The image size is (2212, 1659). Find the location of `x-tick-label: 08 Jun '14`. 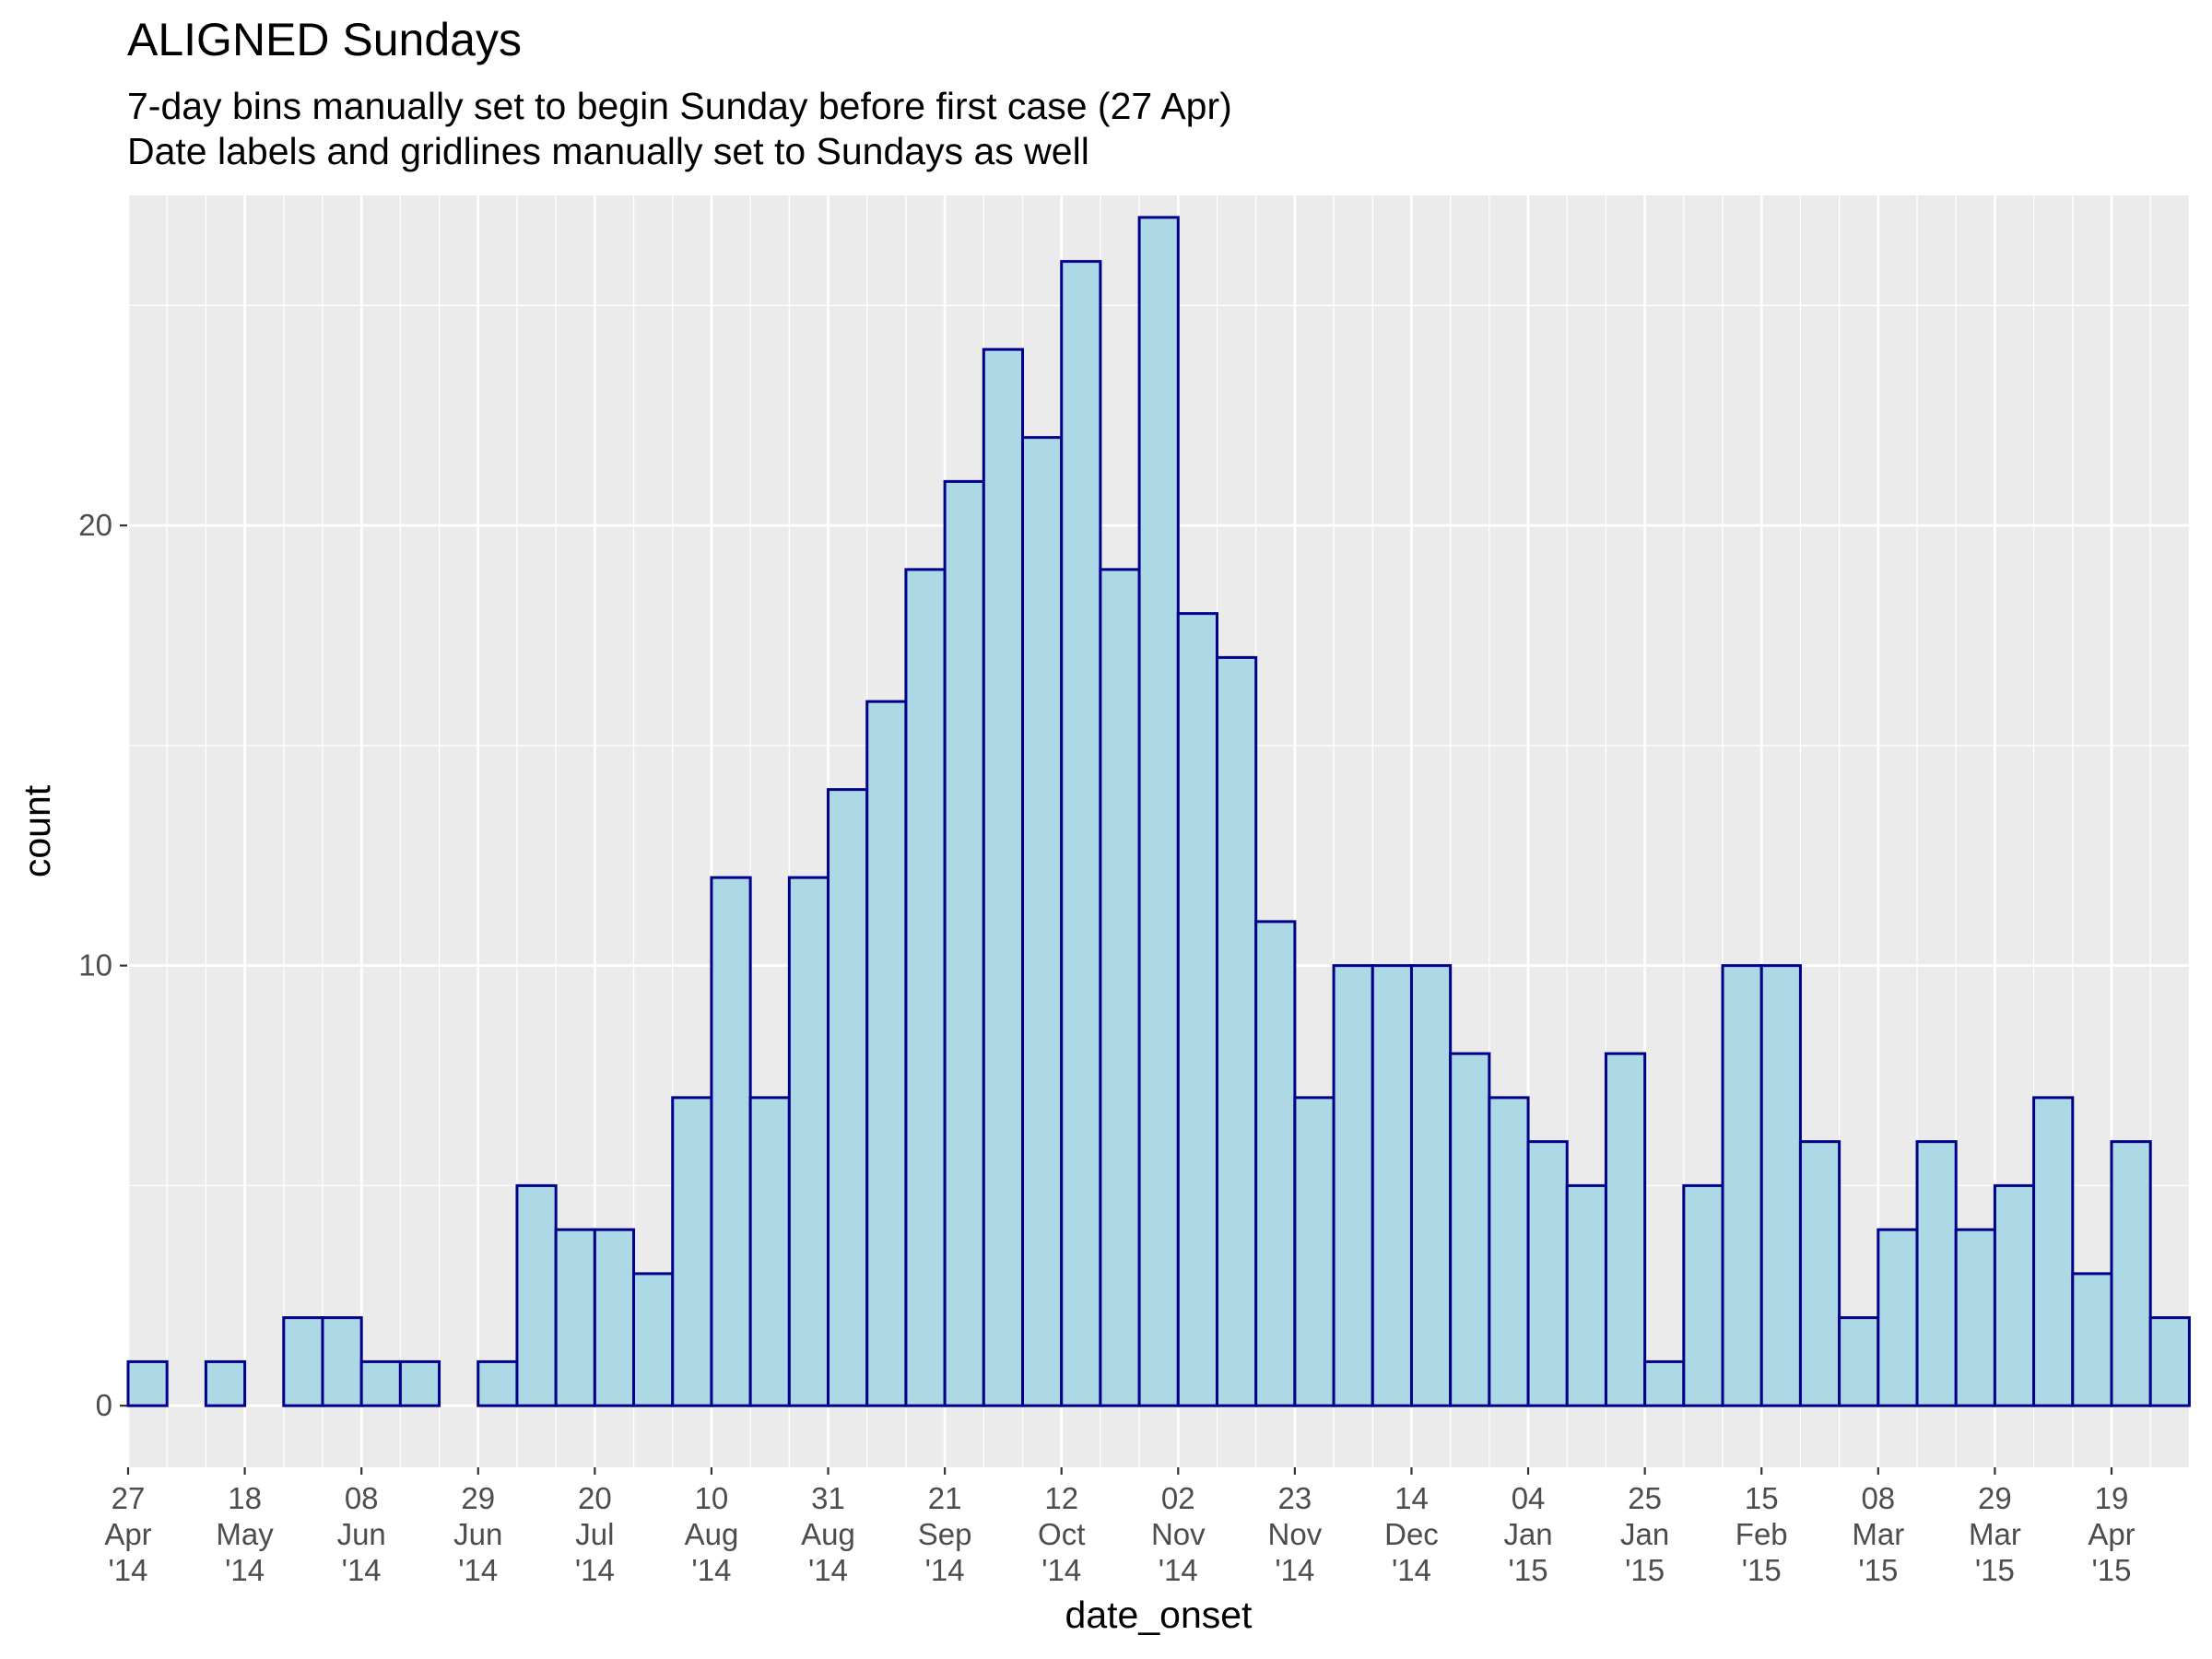

x-tick-label: 08 Jun '14 is located at coordinates (361, 1534).